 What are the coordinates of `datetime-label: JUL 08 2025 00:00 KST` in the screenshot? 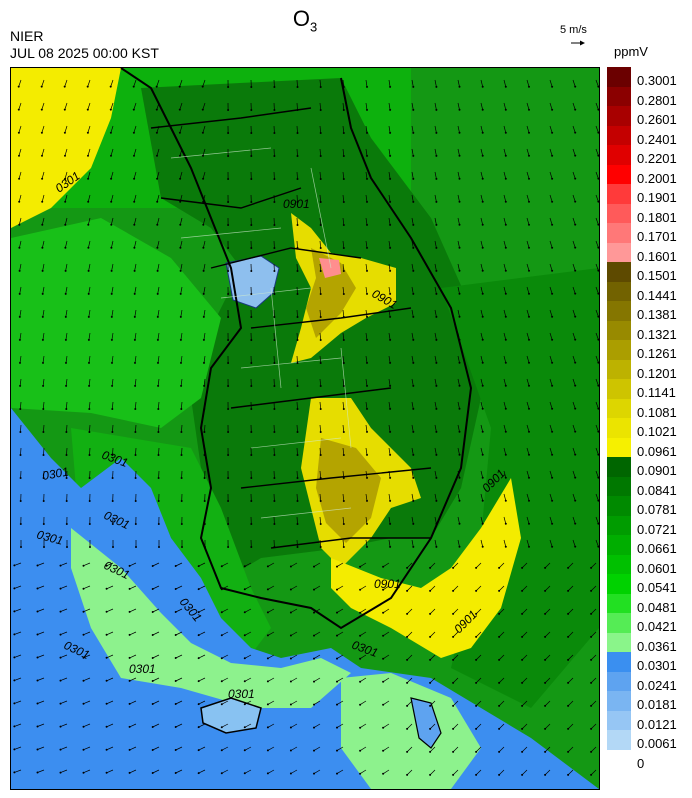 It's located at (84, 53).